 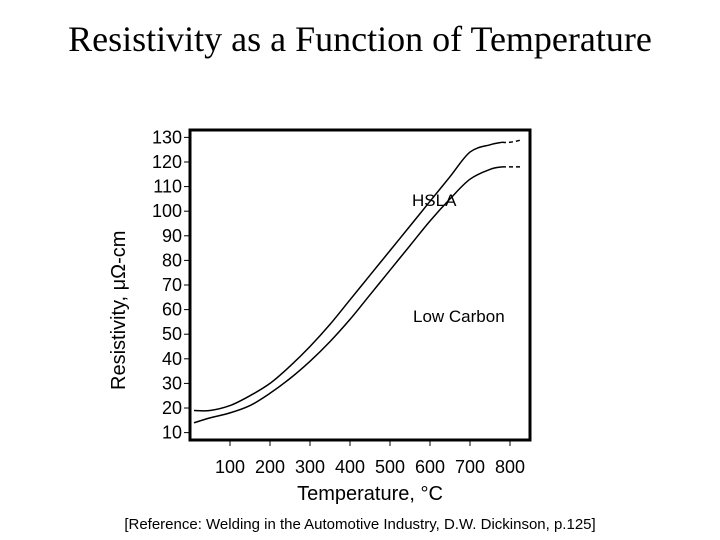 I want to click on x-axis-title: Temperature, °C, so click(x=370, y=494).